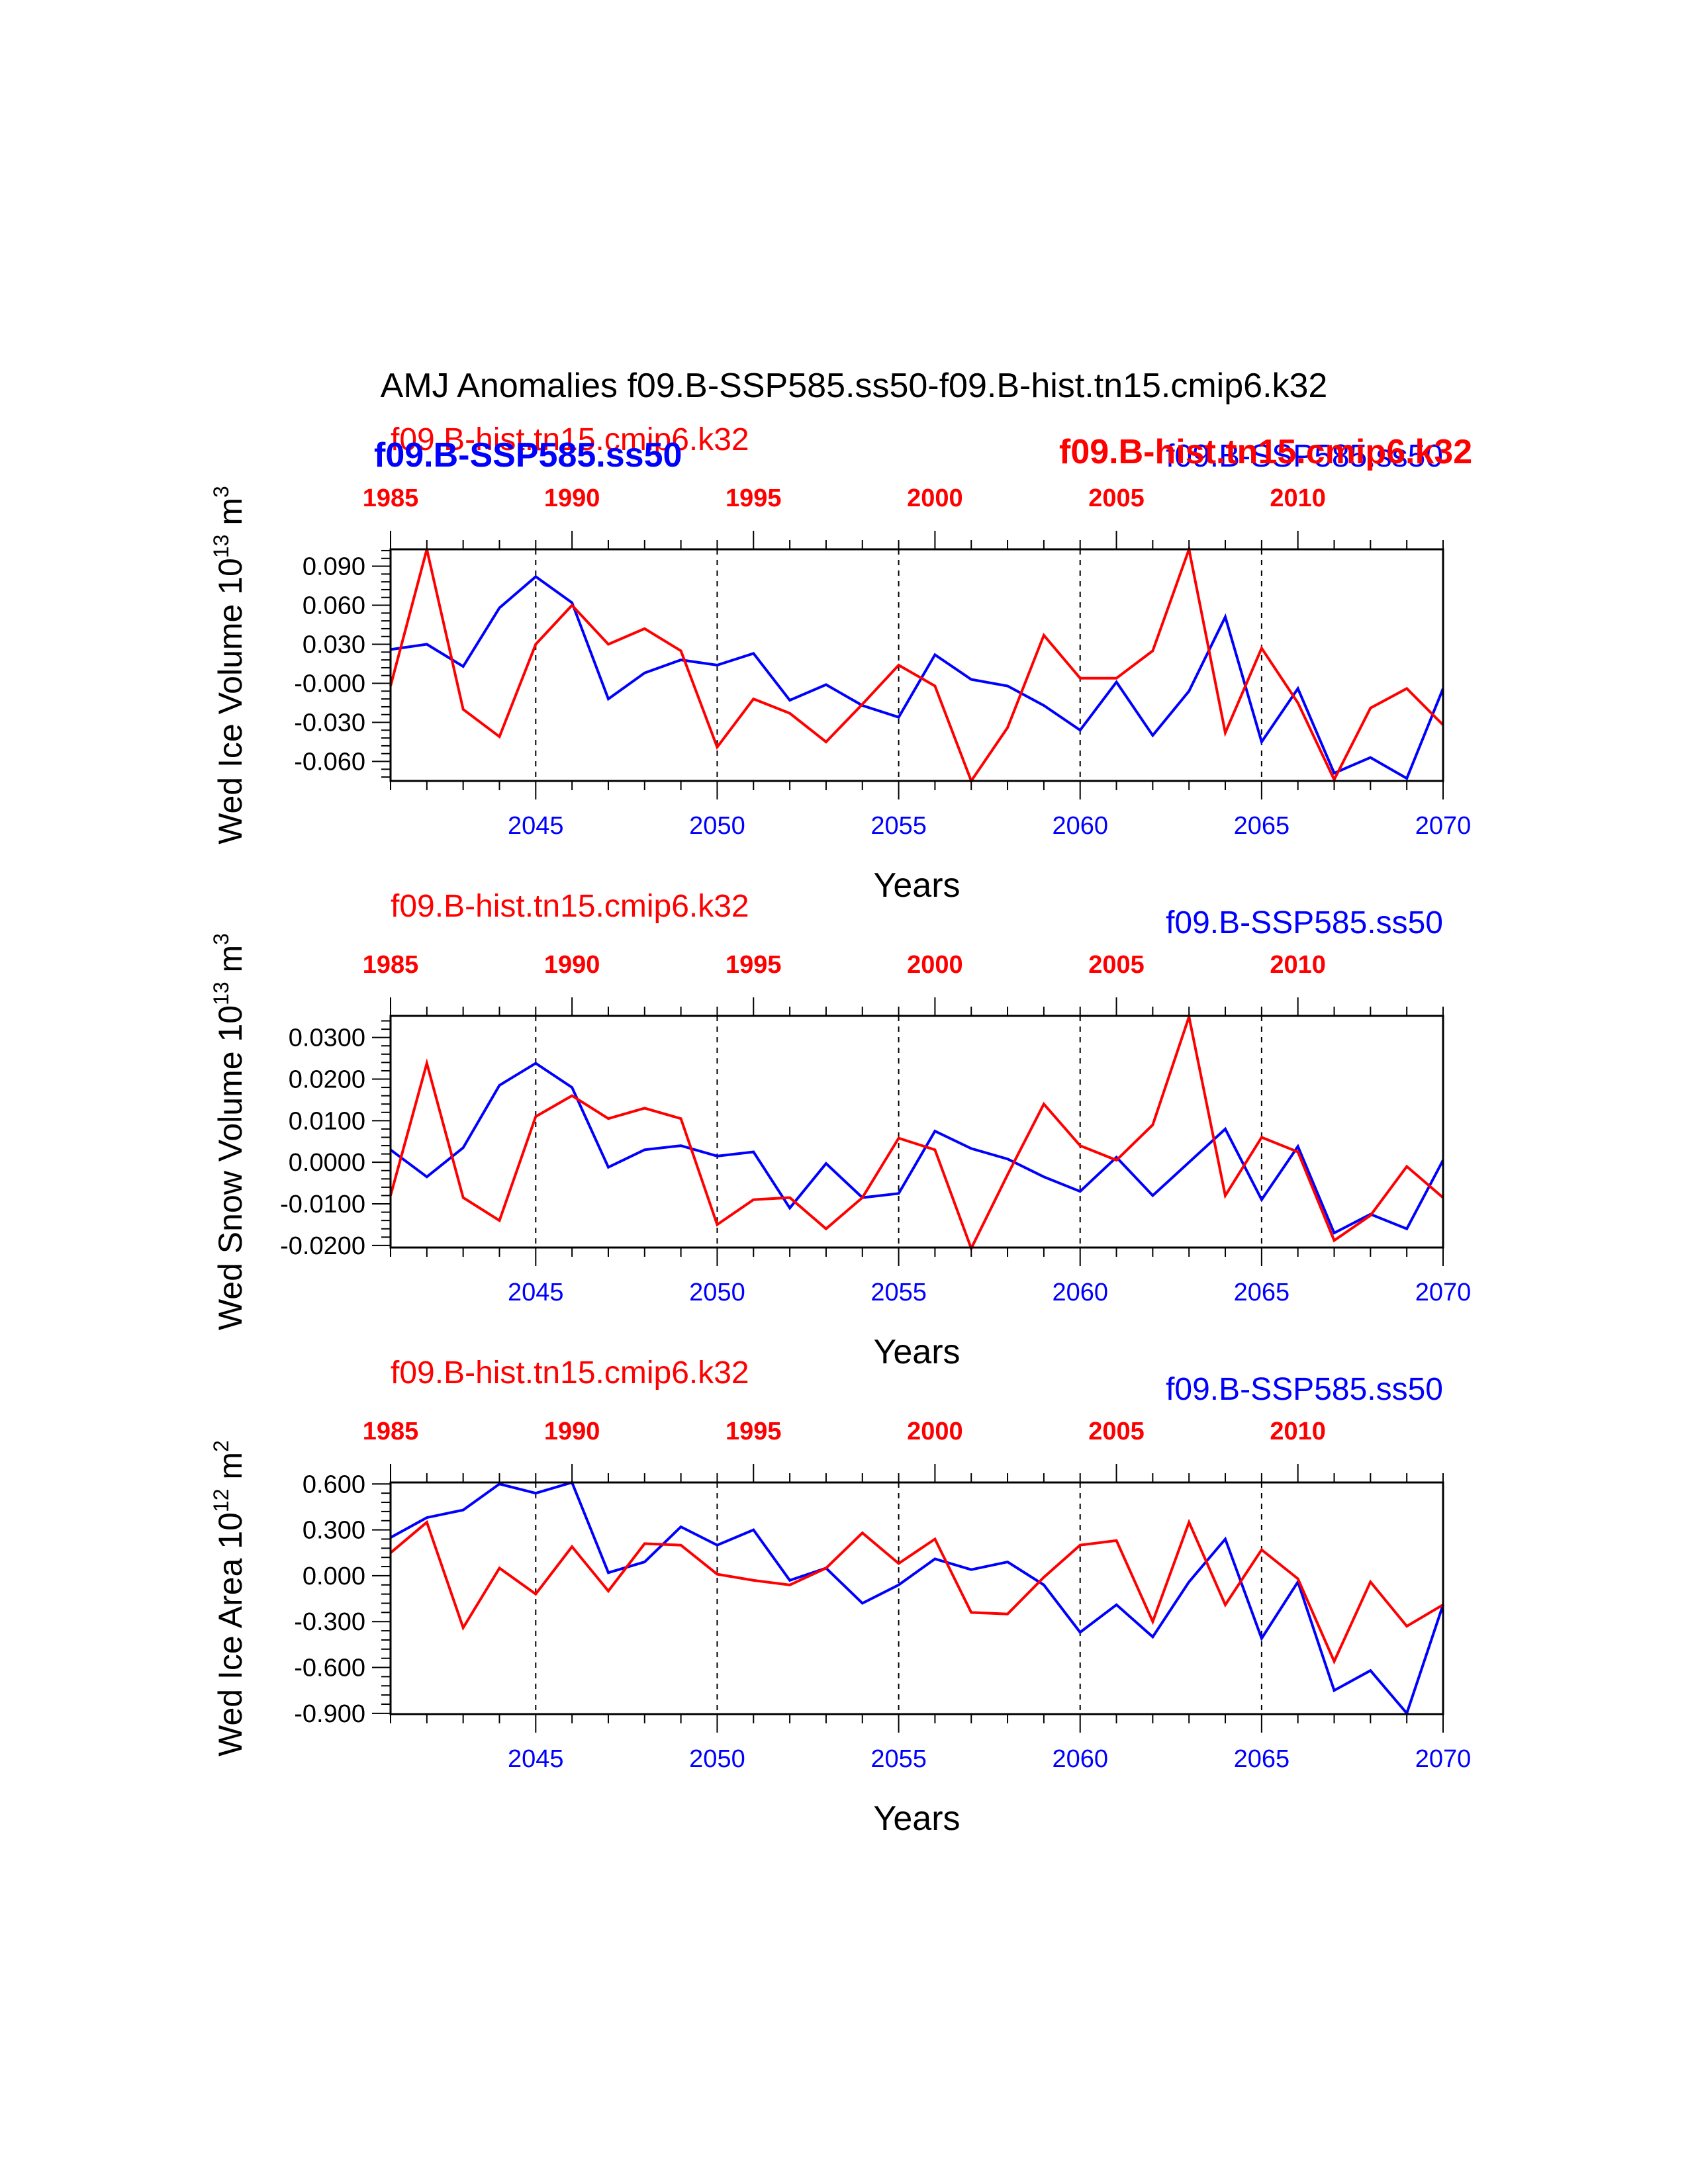  I want to click on y-axis-title: Wed Ice Volume 1013 m3, so click(229, 665).